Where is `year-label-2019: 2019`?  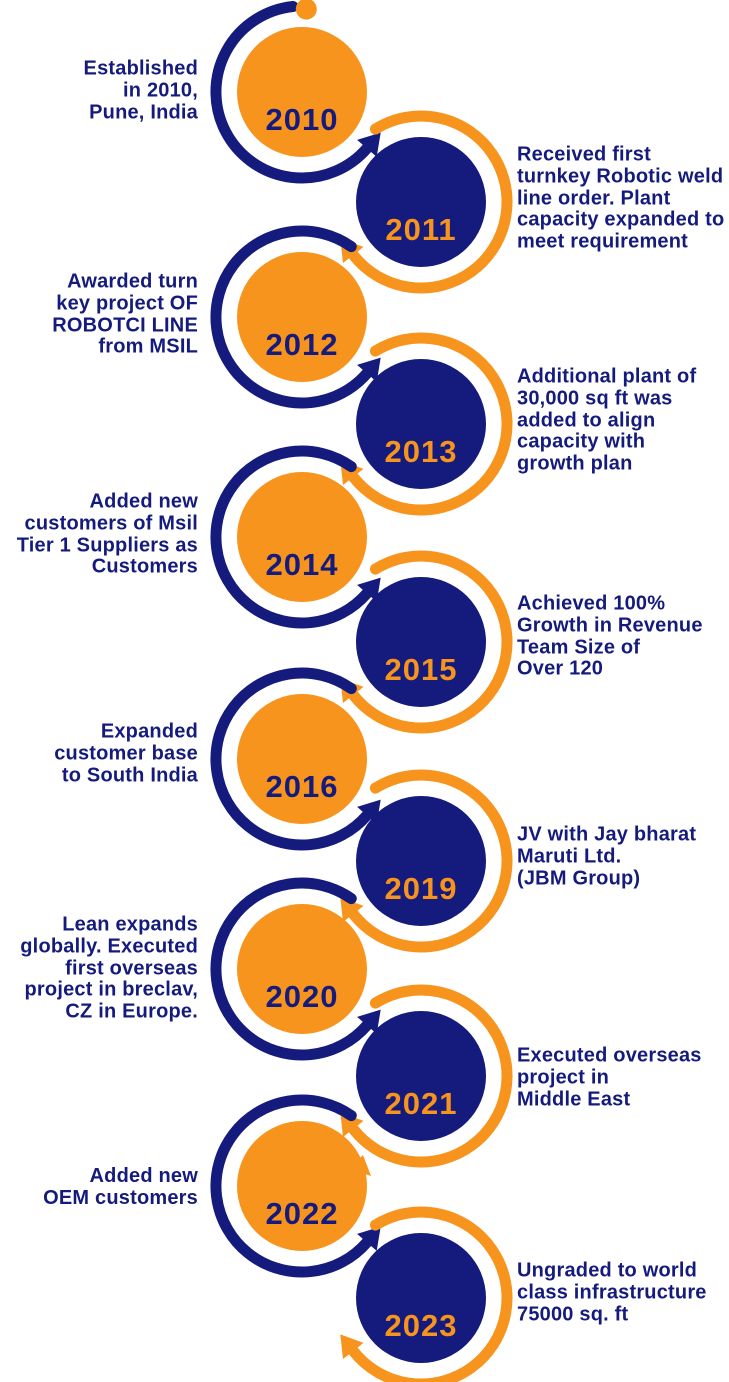 year-label-2019: 2019 is located at coordinates (421, 888).